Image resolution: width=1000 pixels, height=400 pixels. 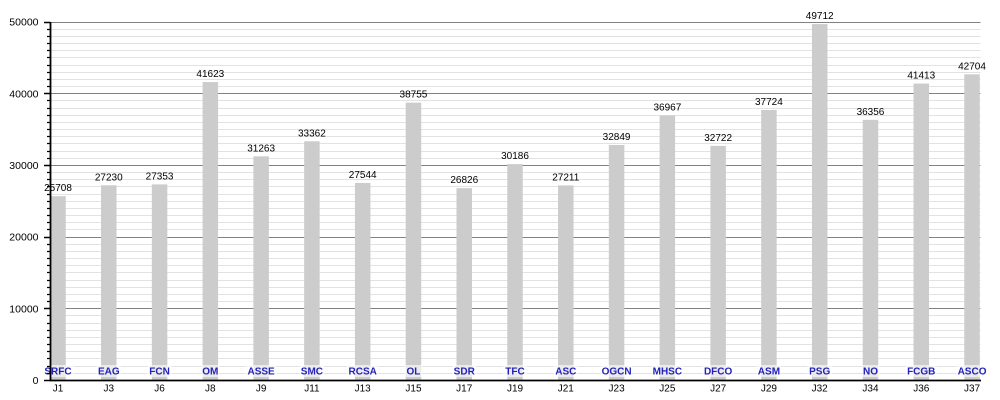 I want to click on svg-text: OGCN, so click(x=617, y=372).